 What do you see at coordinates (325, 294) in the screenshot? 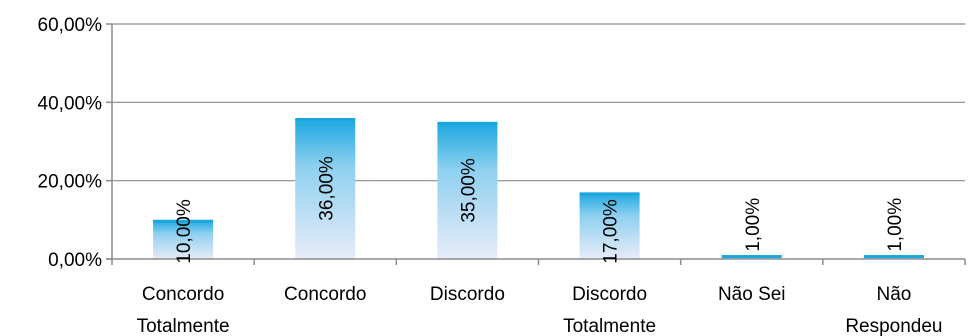
I see `category-label: Concordo` at bounding box center [325, 294].